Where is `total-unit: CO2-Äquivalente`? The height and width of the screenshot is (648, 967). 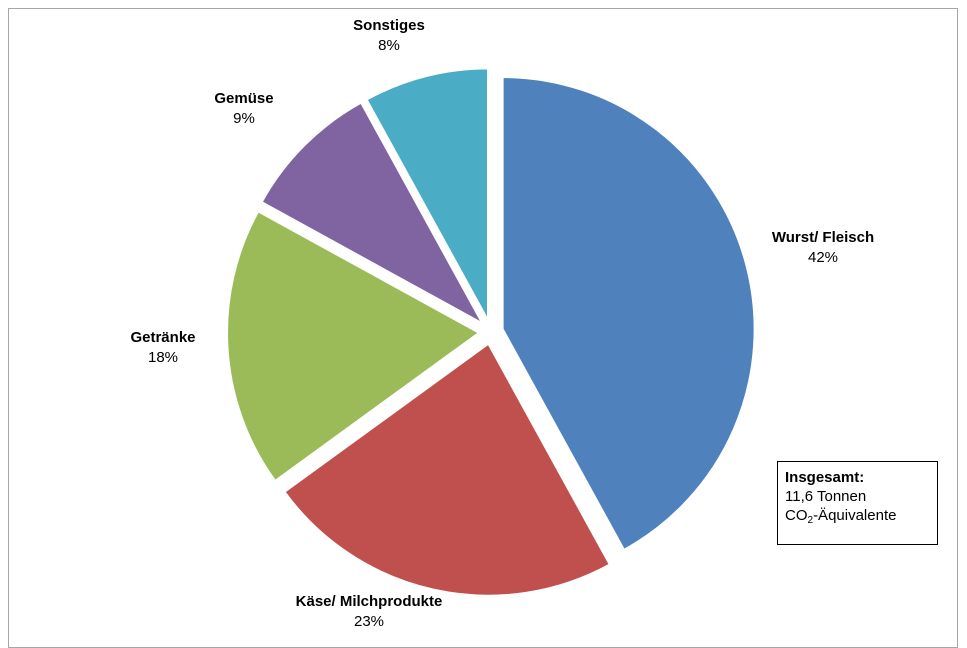 total-unit: CO2-Äquivalente is located at coordinates (861, 516).